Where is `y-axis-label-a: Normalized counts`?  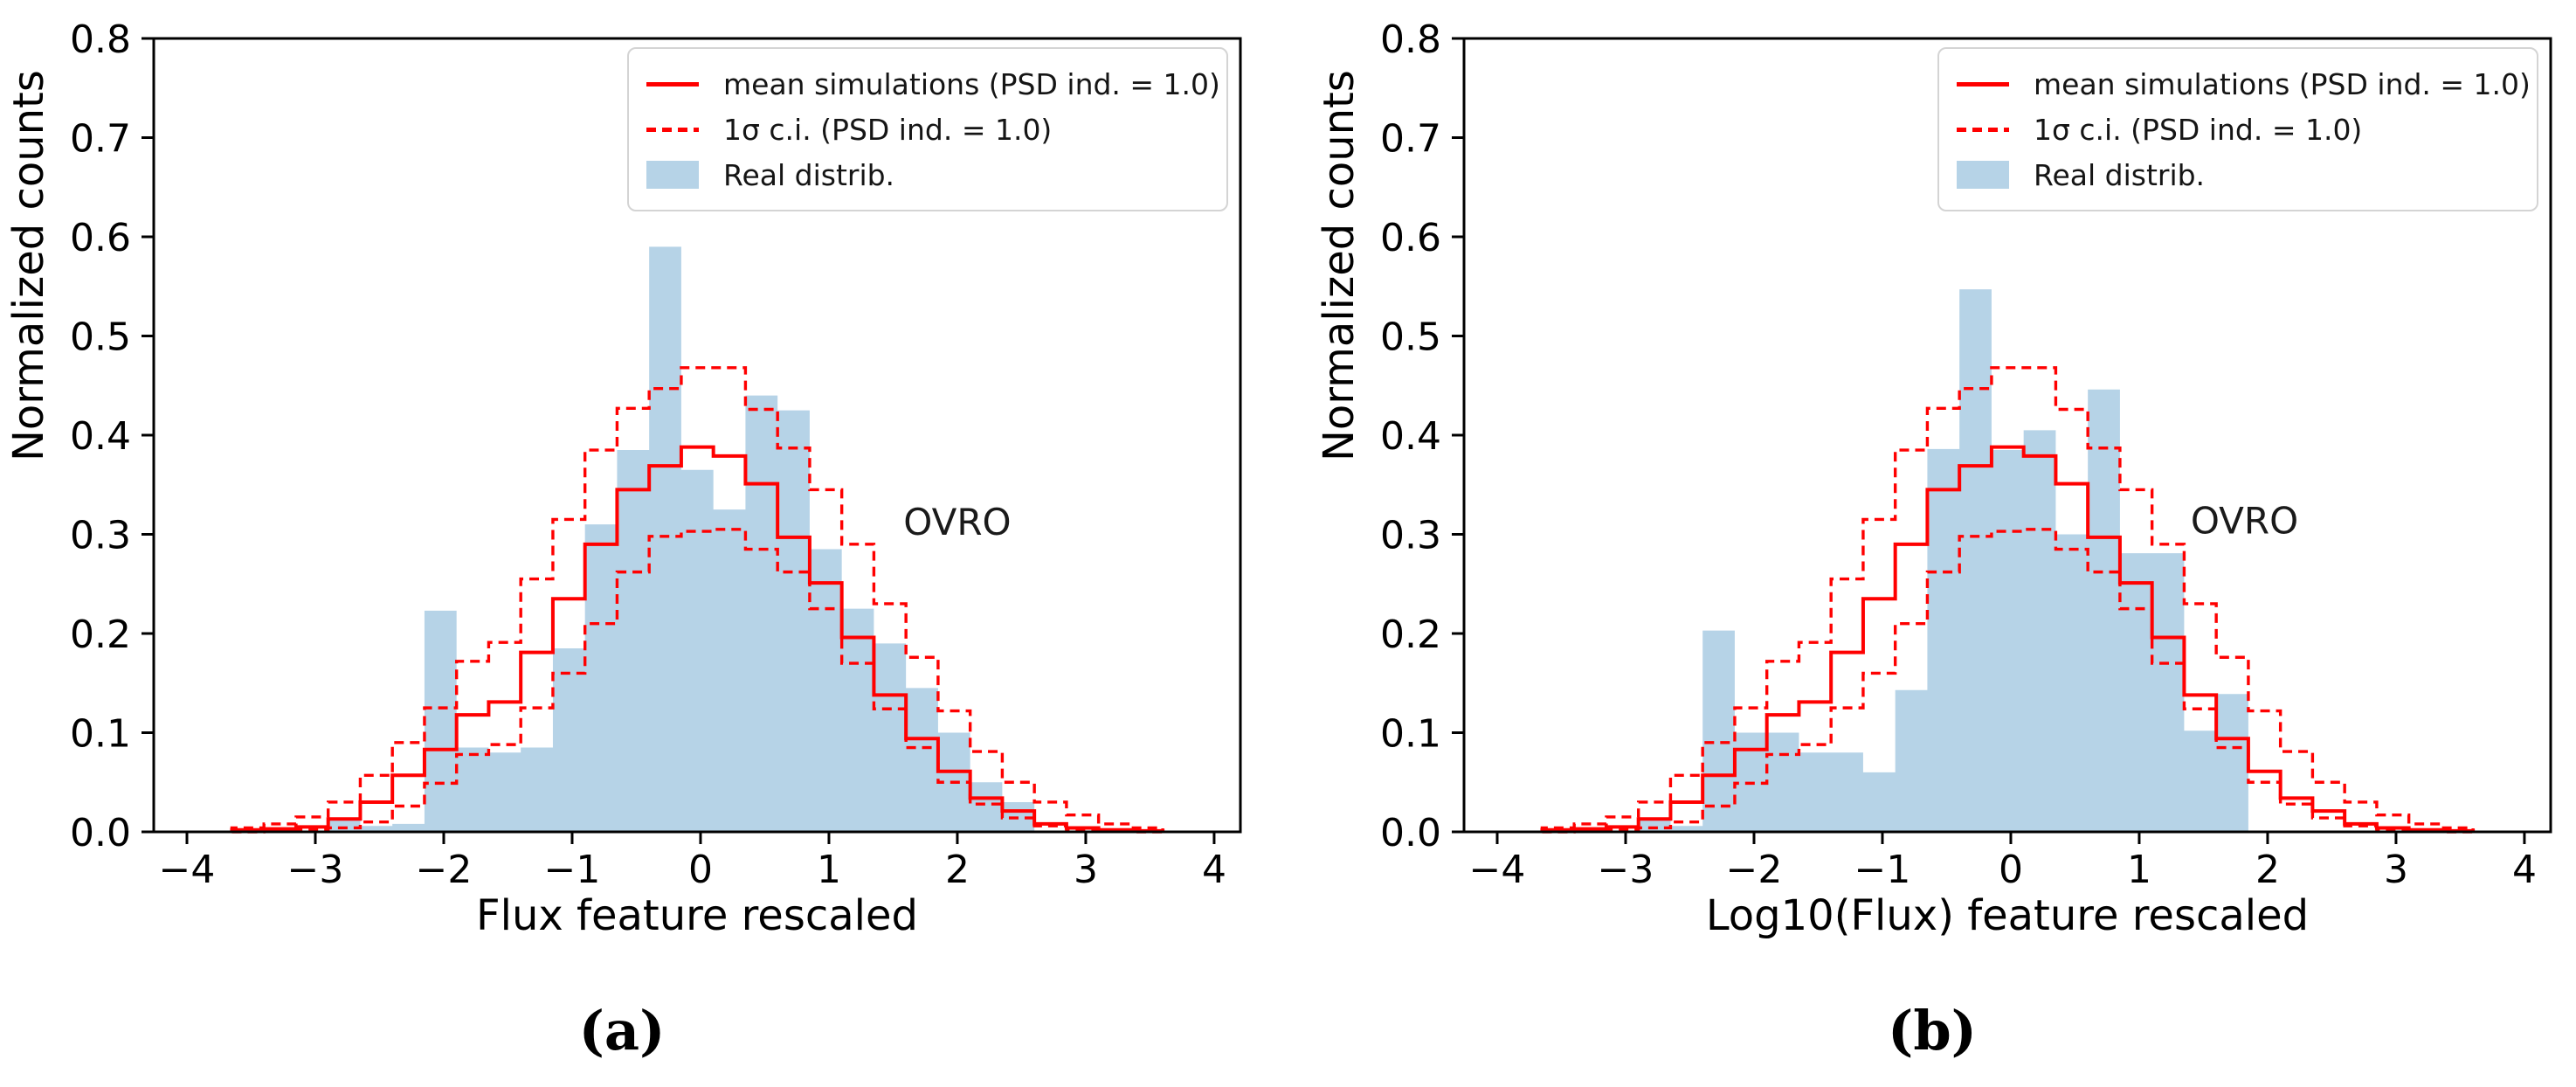
y-axis-label-a: Normalized counts is located at coordinates (29, 265).